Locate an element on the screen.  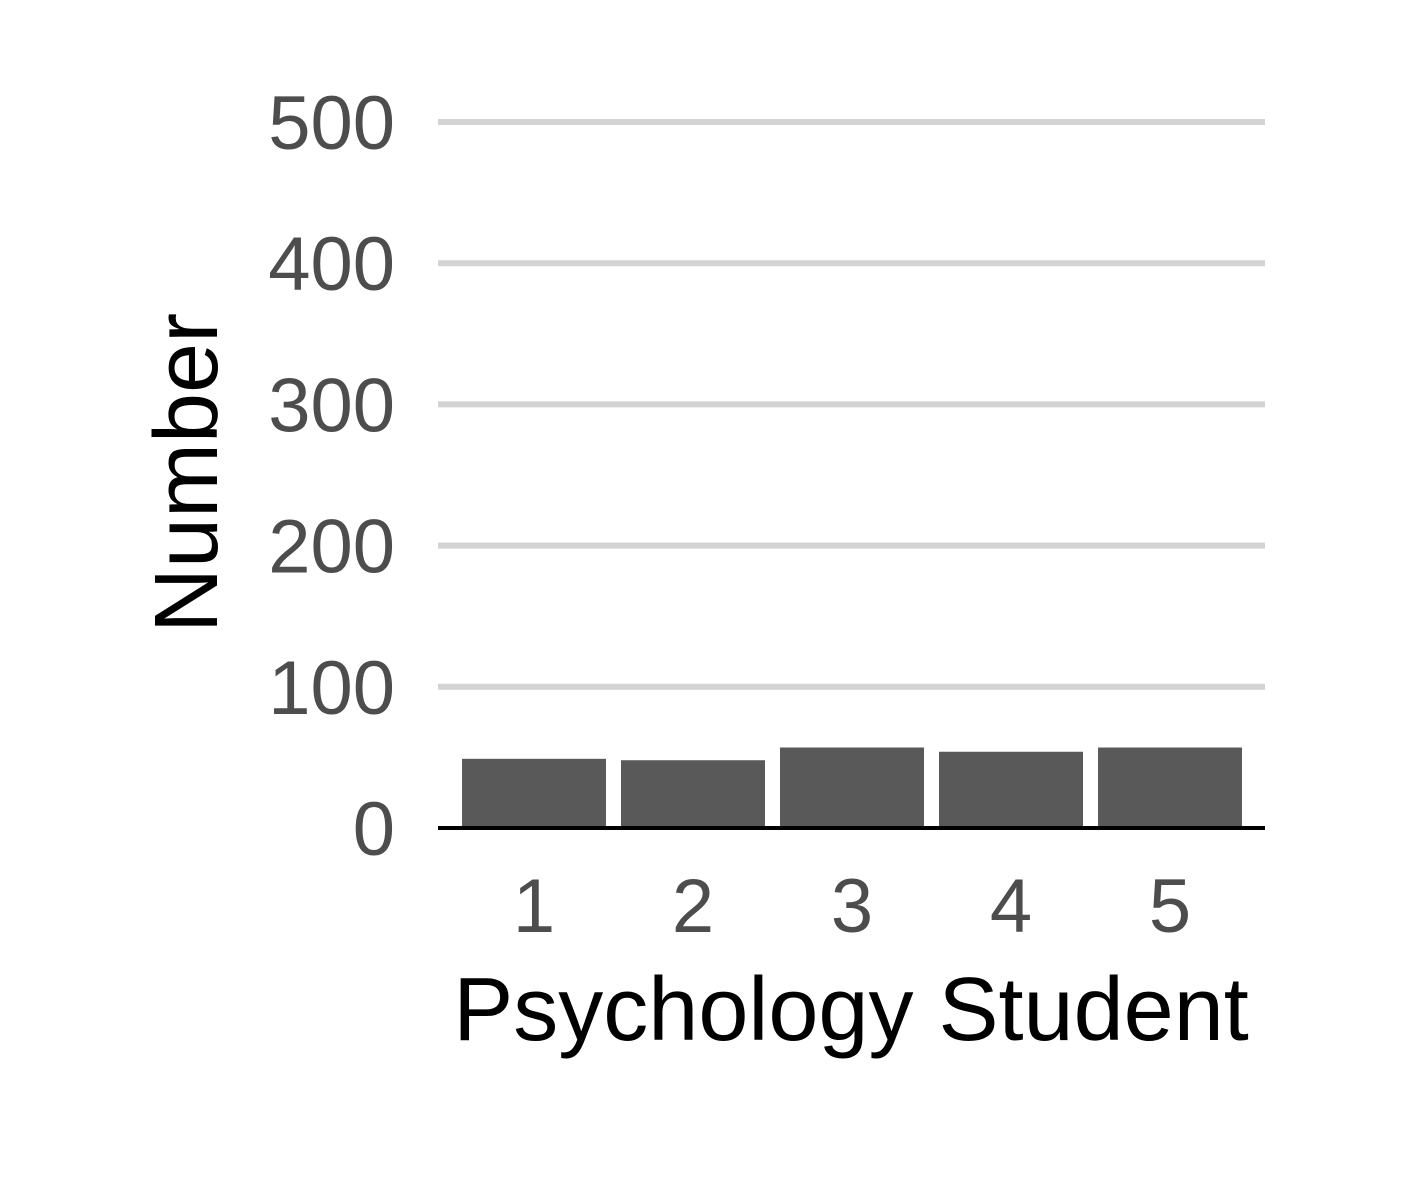
y-axis-title: Number is located at coordinates (187, 473).